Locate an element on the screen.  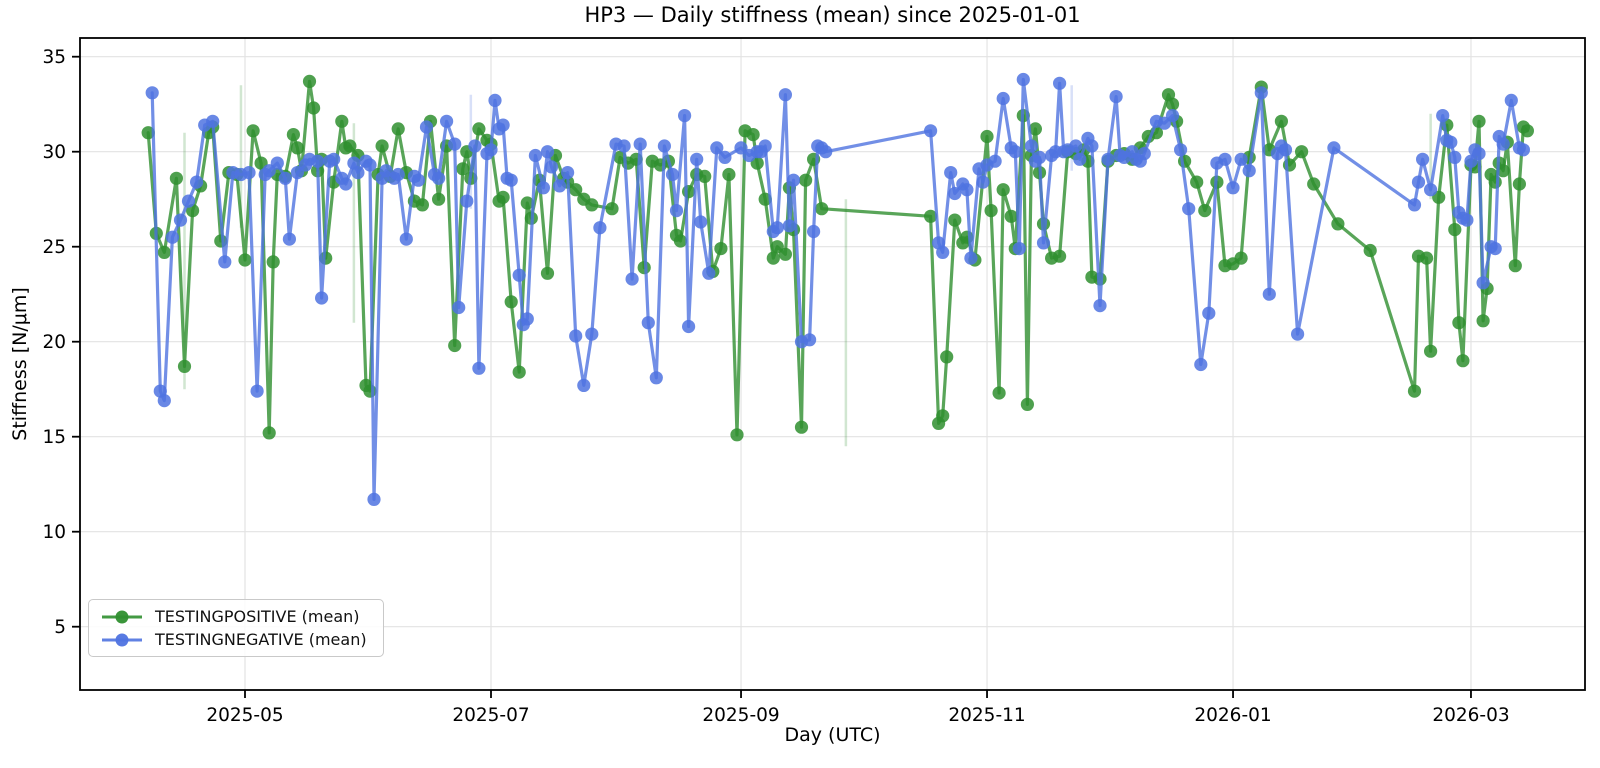
legend-swatch-green is located at coordinates (122, 616).